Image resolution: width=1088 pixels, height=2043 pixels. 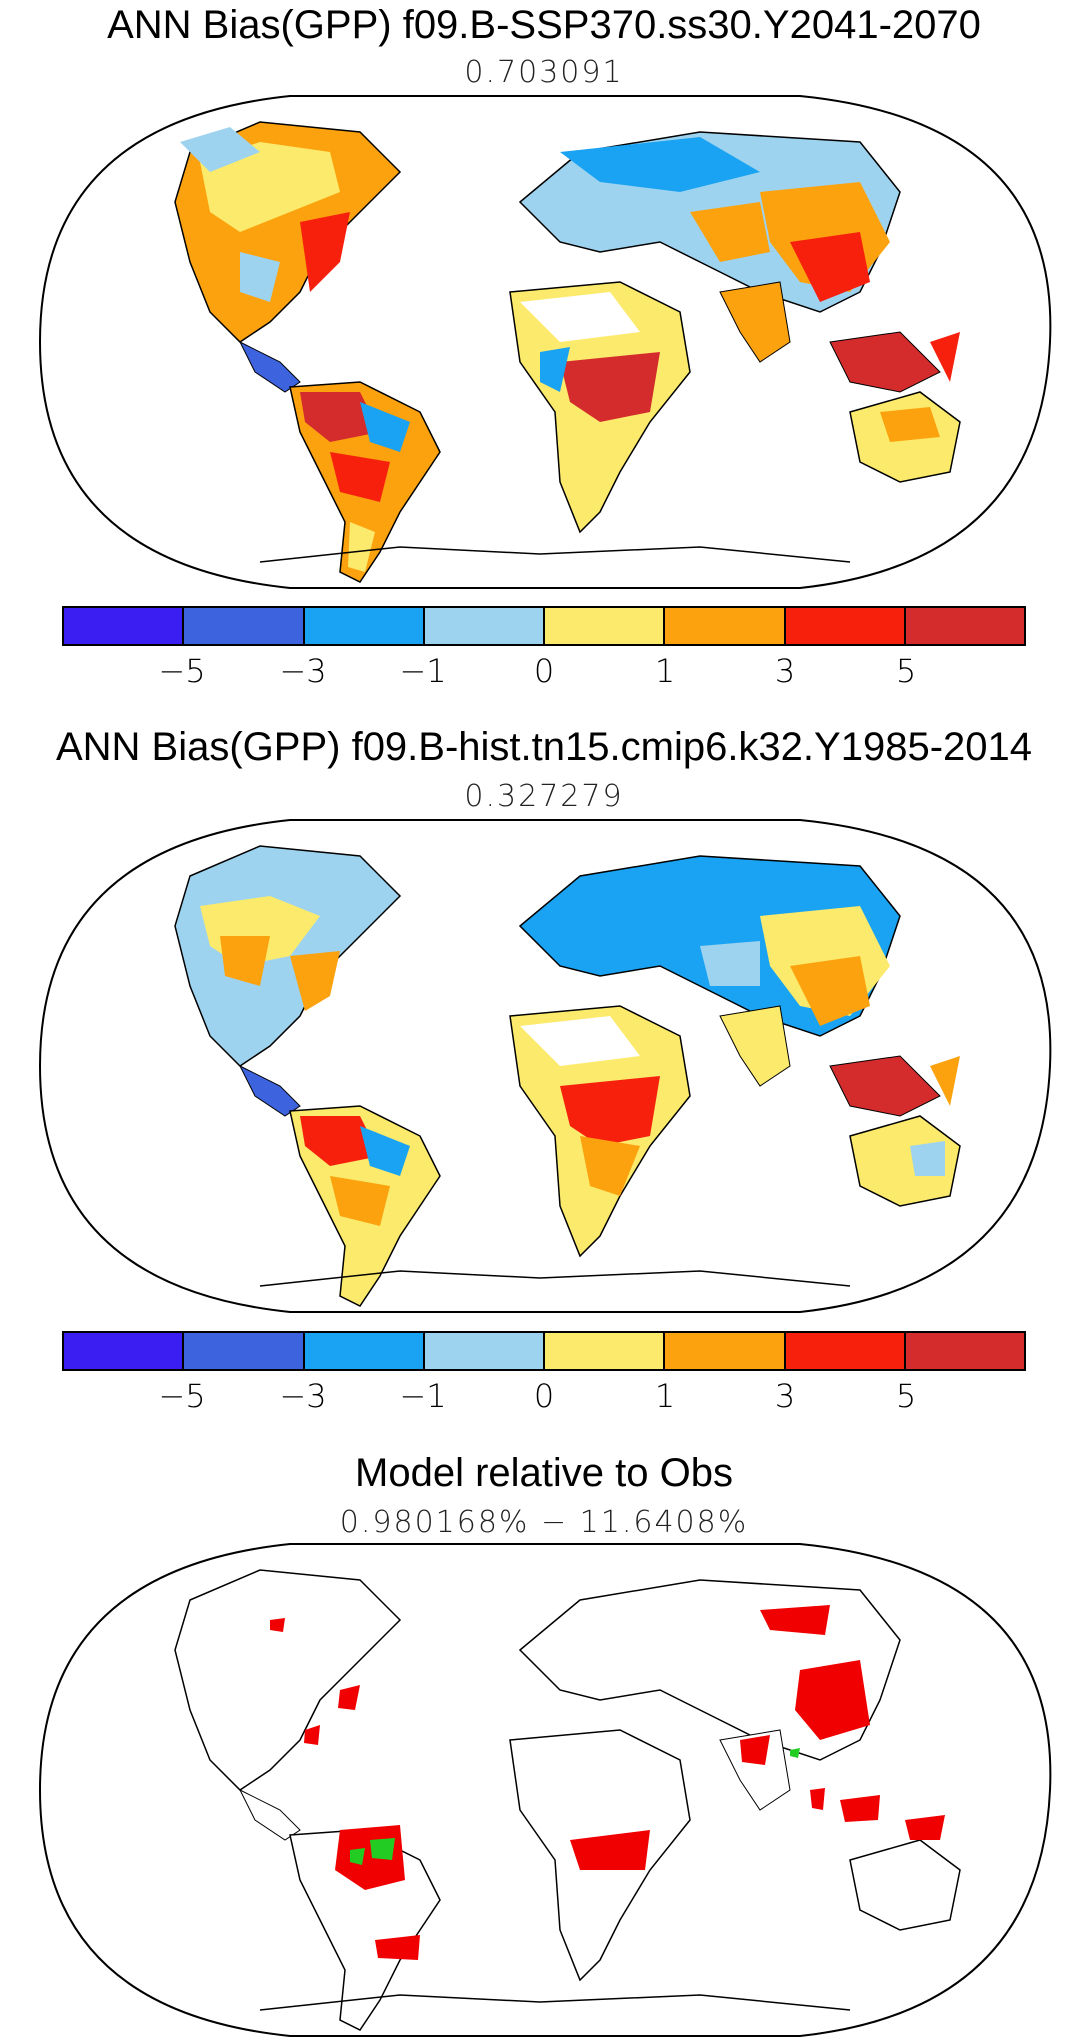 I want to click on map-title-3: Model relative to Obs, so click(x=544, y=1473).